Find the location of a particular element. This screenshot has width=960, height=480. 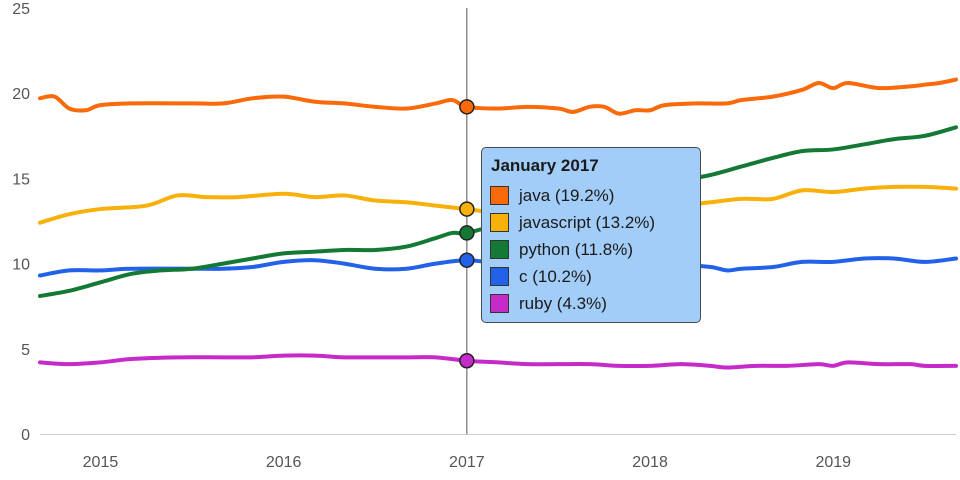

y-tick-label: 0 is located at coordinates (25, 435).